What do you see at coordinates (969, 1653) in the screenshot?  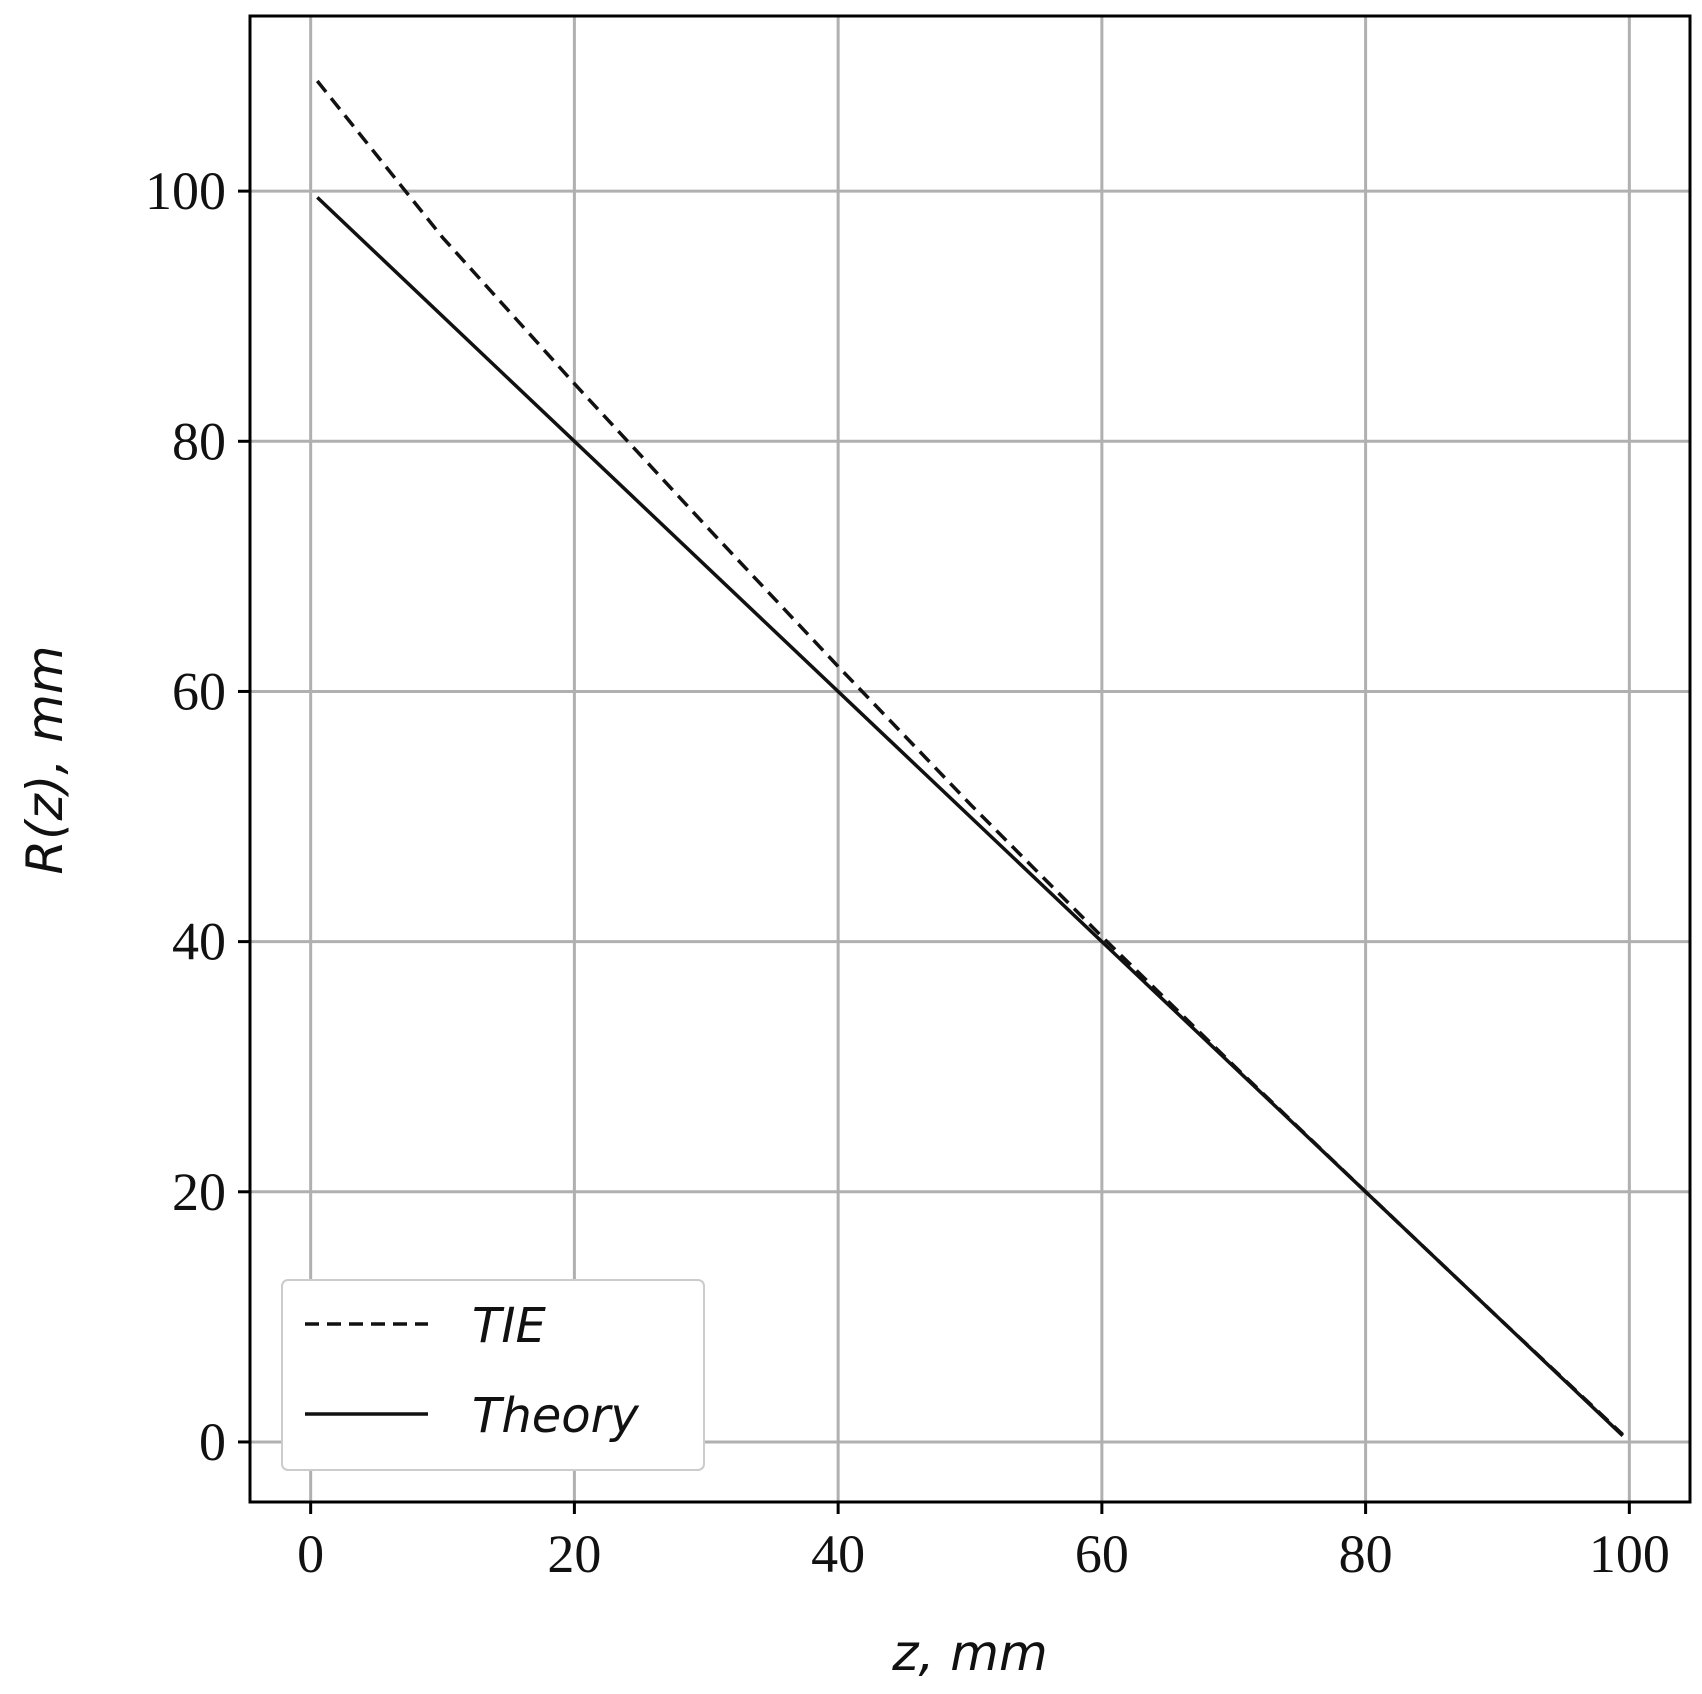 I see `x-axis-label: z, mm` at bounding box center [969, 1653].